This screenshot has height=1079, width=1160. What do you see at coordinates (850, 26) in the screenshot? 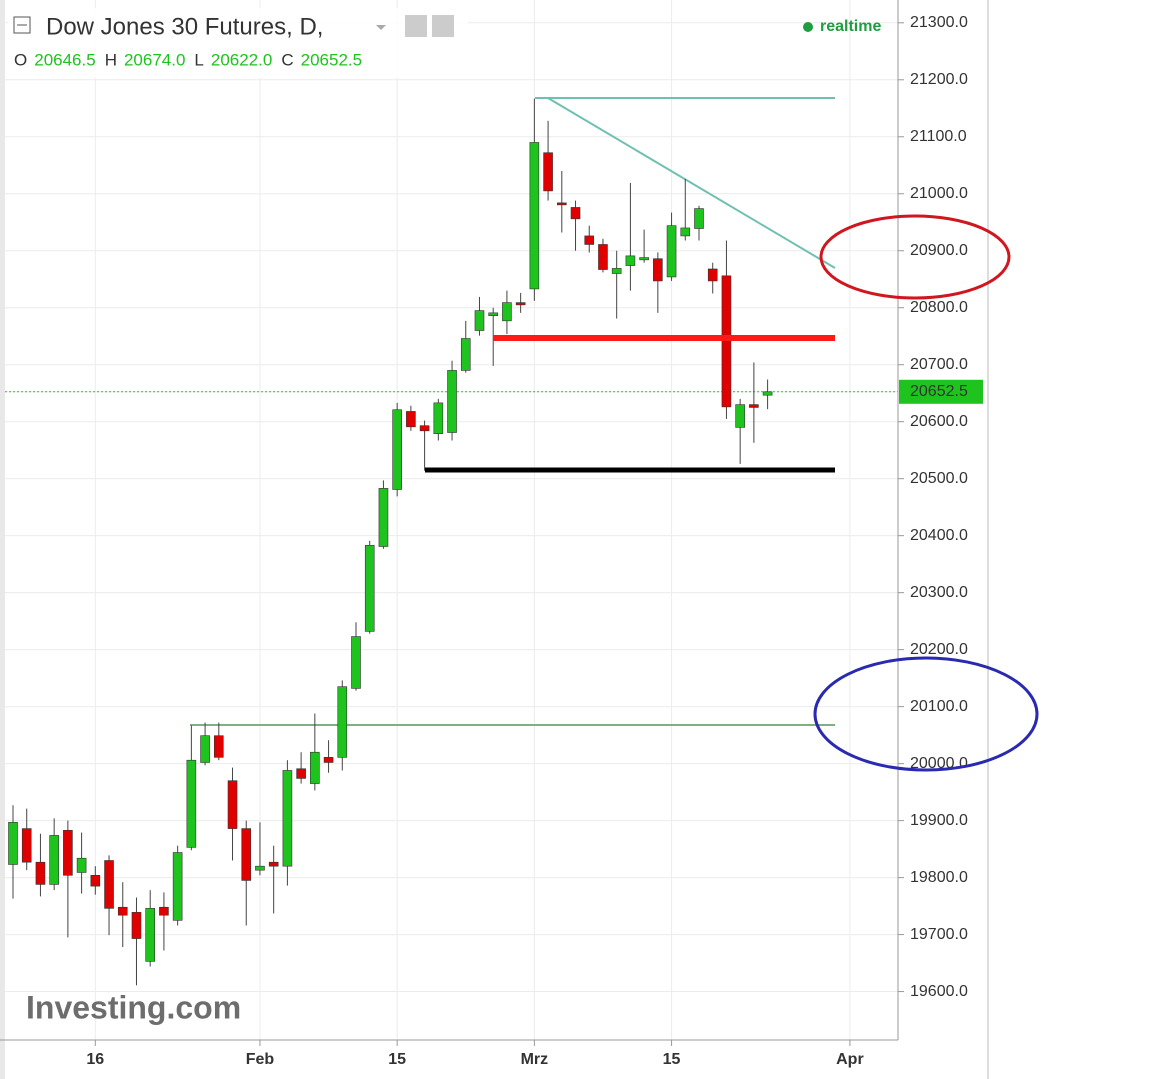
I see `status: realtime` at bounding box center [850, 26].